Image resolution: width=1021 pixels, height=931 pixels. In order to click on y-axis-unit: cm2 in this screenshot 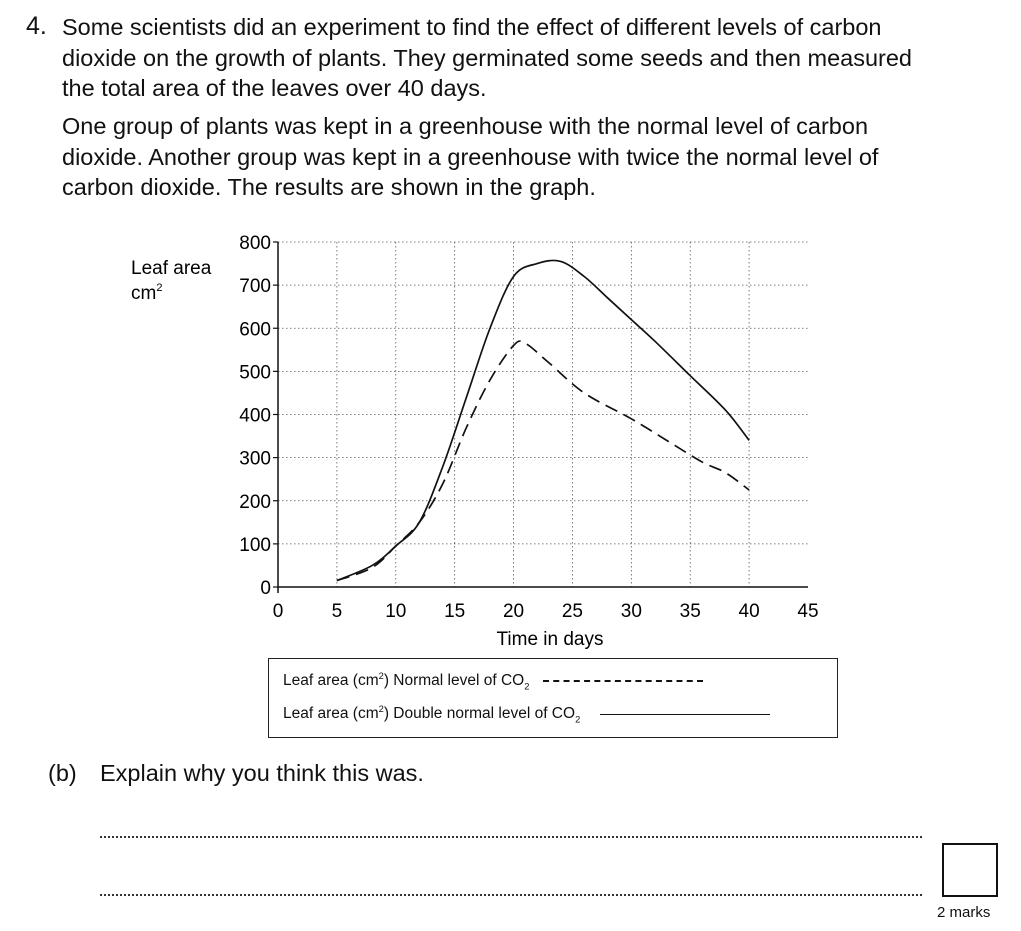, I will do `click(146, 293)`.